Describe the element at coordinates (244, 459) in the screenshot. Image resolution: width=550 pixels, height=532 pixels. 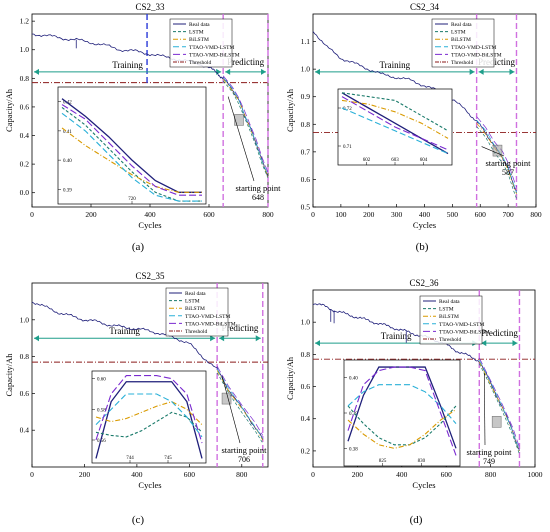
I see `starting-point-value: 706` at that location.